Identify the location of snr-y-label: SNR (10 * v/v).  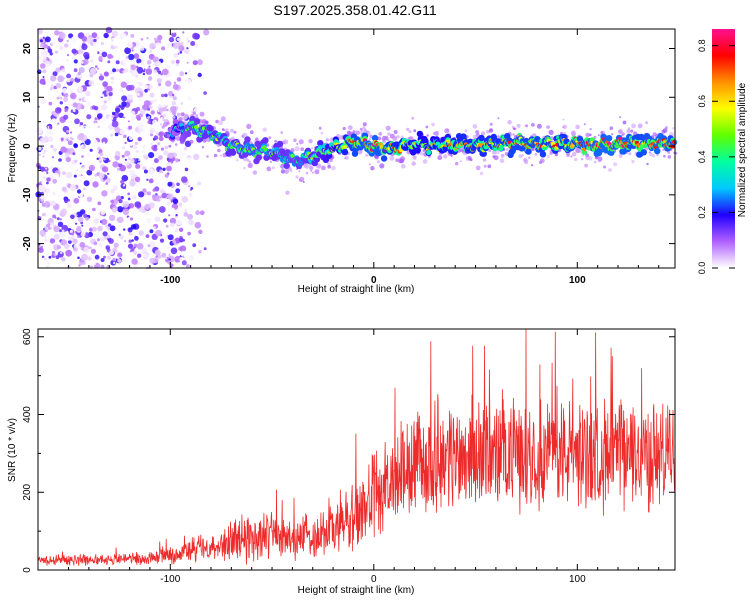
(12, 450).